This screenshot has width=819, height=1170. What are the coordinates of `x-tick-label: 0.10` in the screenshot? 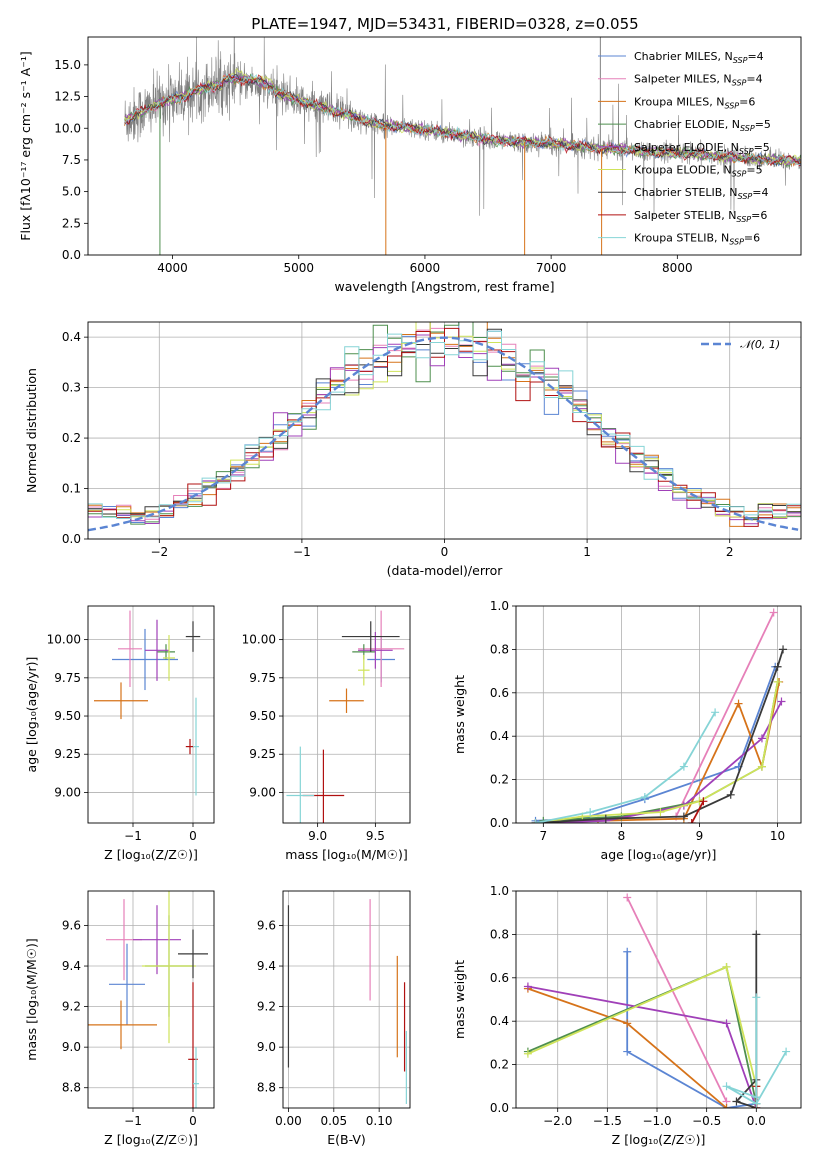 It's located at (379, 1121).